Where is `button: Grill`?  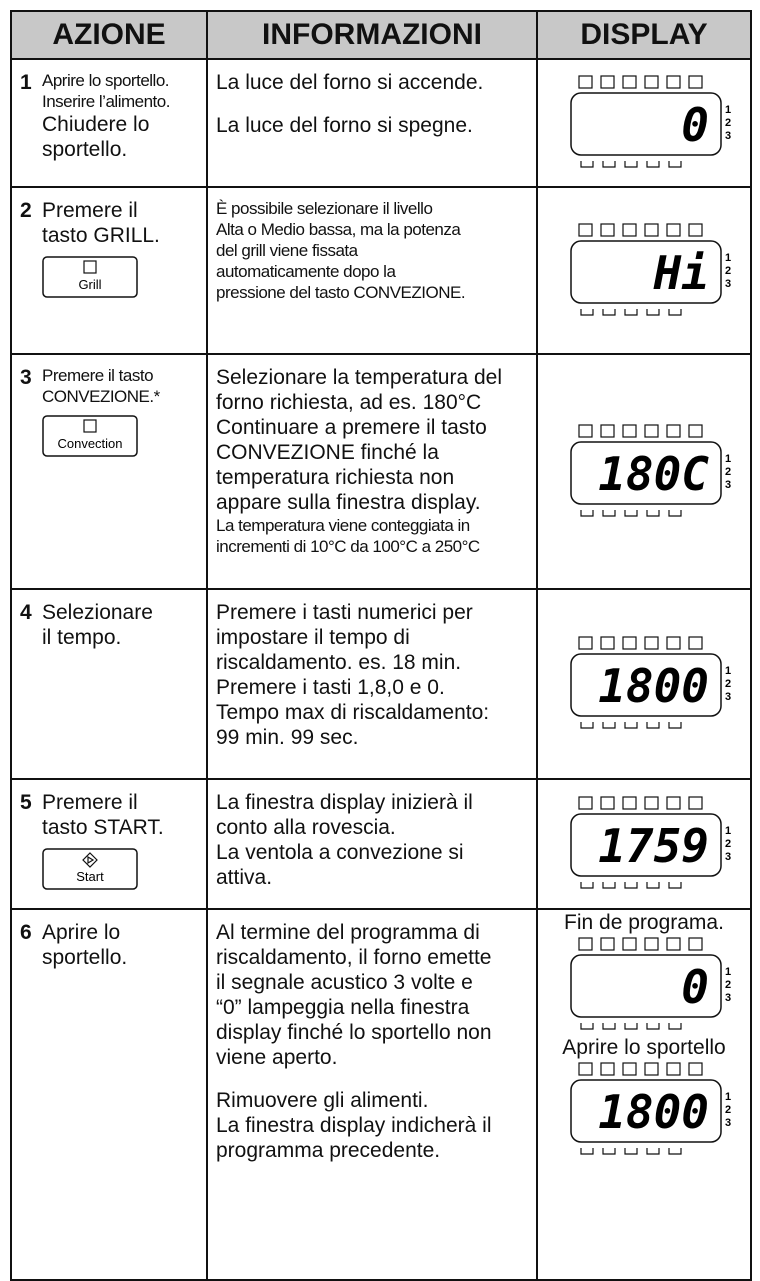 button: Grill is located at coordinates (90, 277).